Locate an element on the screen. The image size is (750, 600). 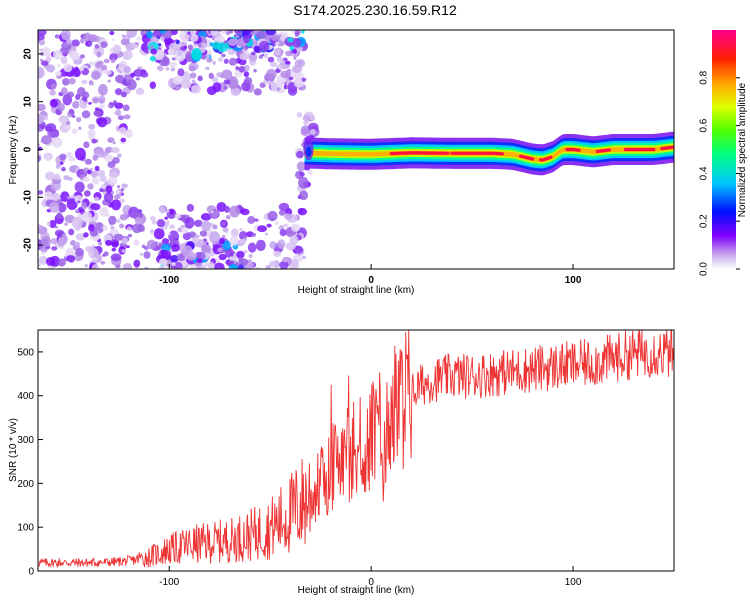
bottom-ytick-label: 0 is located at coordinates (31, 572).